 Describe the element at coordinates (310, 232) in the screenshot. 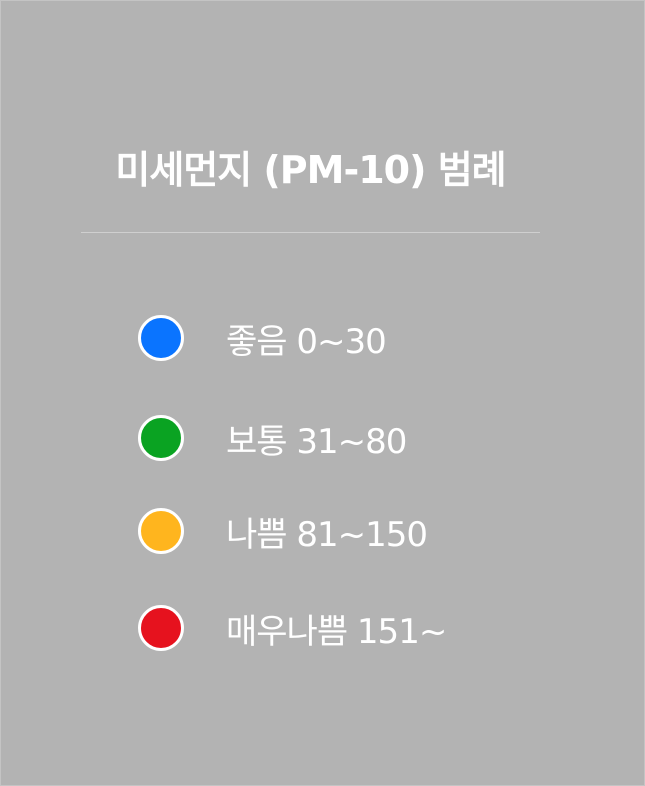

I see `legend-divider` at that location.